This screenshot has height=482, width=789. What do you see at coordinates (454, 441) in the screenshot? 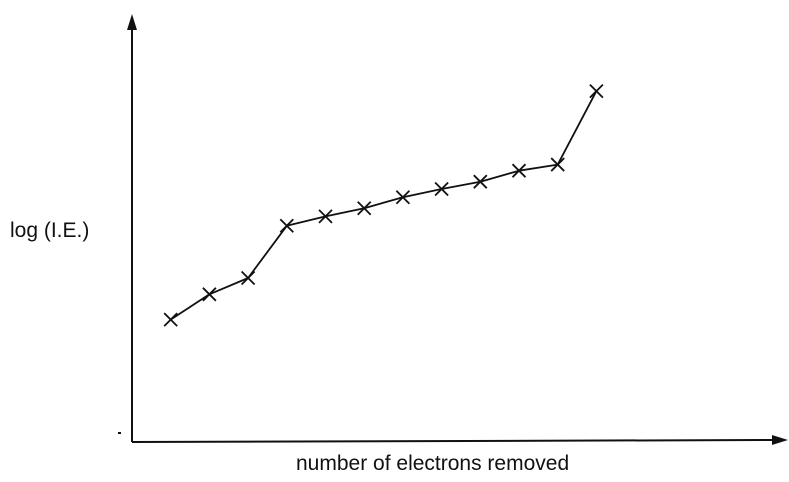
I see `x-axis-line` at bounding box center [454, 441].